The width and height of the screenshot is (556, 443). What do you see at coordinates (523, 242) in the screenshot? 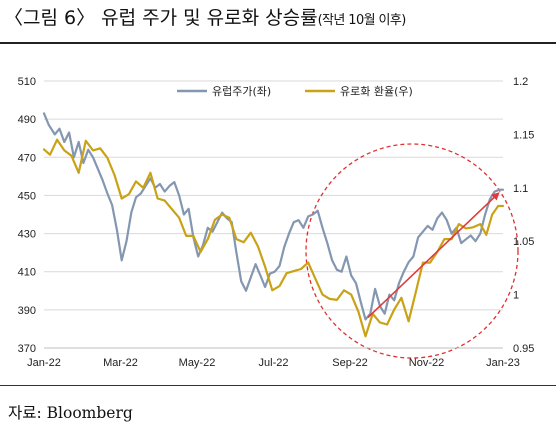
I see `y-right-tick-label: 1.05` at bounding box center [523, 242].